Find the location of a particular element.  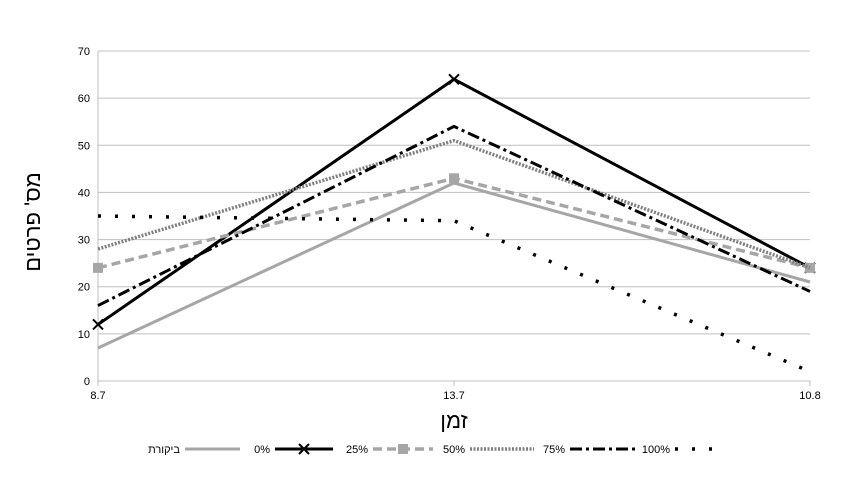

y-axis-title: מס' פרטים is located at coordinates (32, 222).